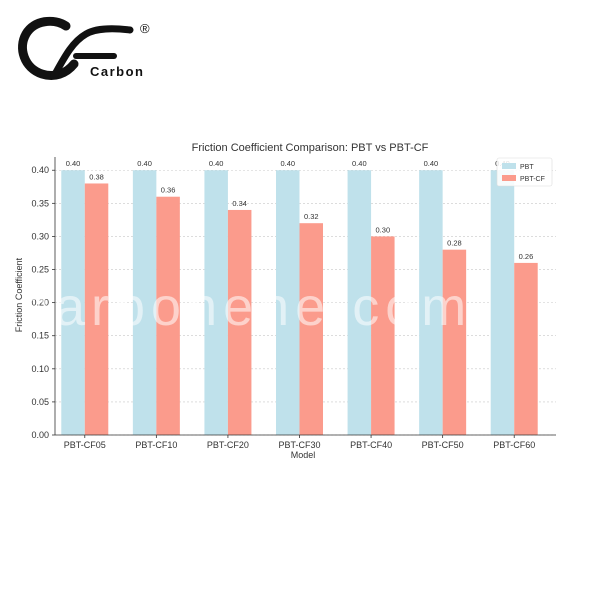 Image resolution: width=600 pixels, height=600 pixels. What do you see at coordinates (40, 435) in the screenshot?
I see `y-tick-label: 0.00` at bounding box center [40, 435].